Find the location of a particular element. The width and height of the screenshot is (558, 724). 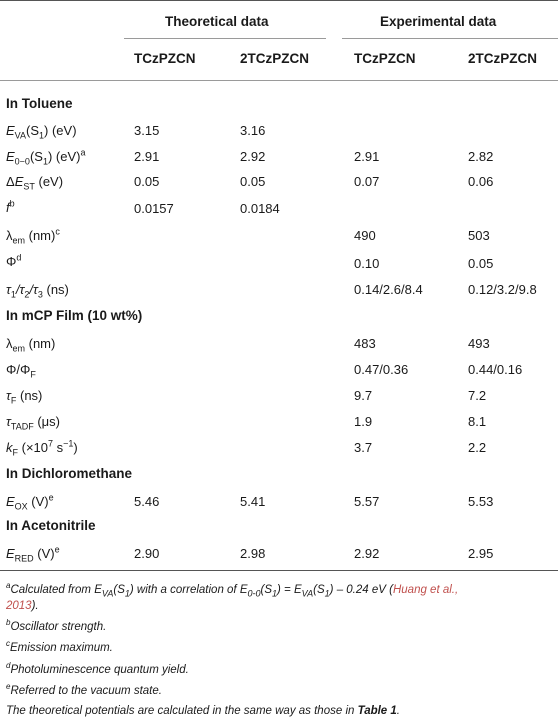

row-label-e00: E0−0(S1) (eV)a is located at coordinates (46, 157).